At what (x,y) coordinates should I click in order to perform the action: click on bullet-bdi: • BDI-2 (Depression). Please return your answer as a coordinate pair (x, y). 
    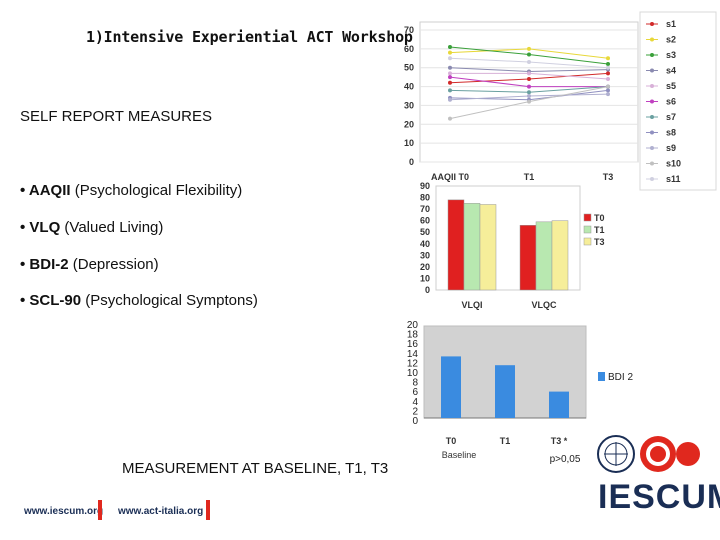
    Looking at the image, I should click on (89, 264).